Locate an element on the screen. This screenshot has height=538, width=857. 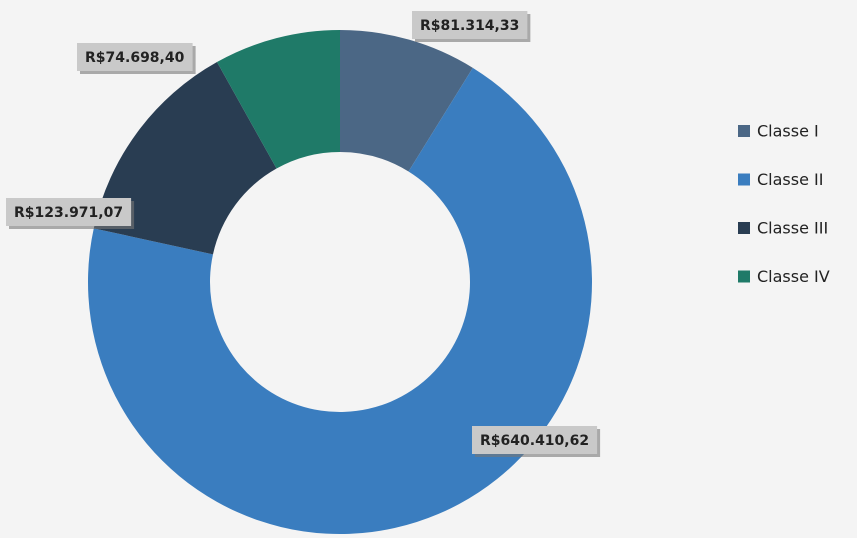
legend-label: Classe III is located at coordinates (792, 228).